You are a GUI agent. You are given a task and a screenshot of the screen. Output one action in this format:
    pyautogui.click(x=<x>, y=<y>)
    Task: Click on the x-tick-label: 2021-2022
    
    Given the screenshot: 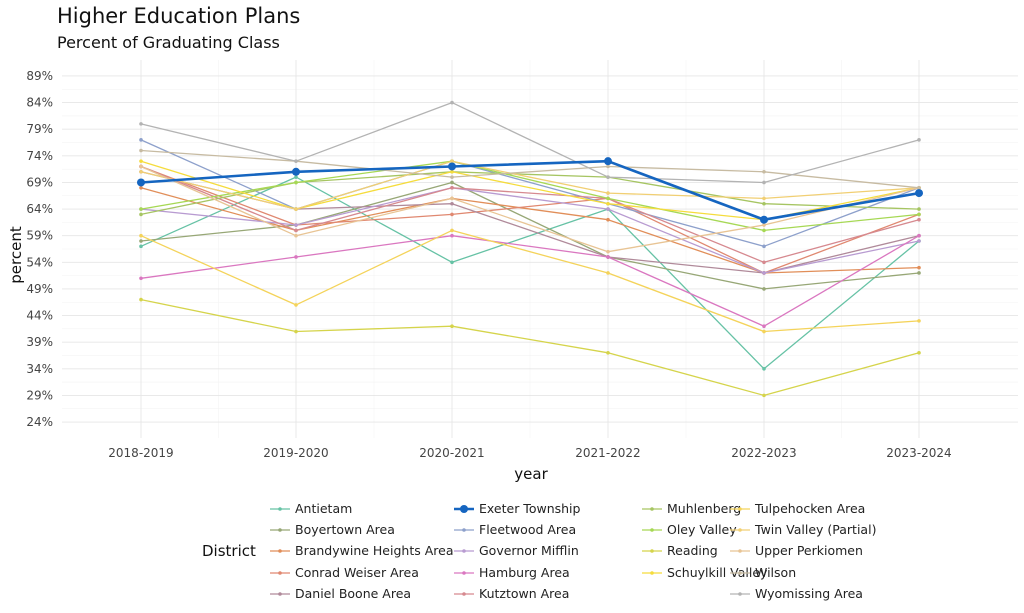 What is the action you would take?
    pyautogui.click(x=607, y=453)
    